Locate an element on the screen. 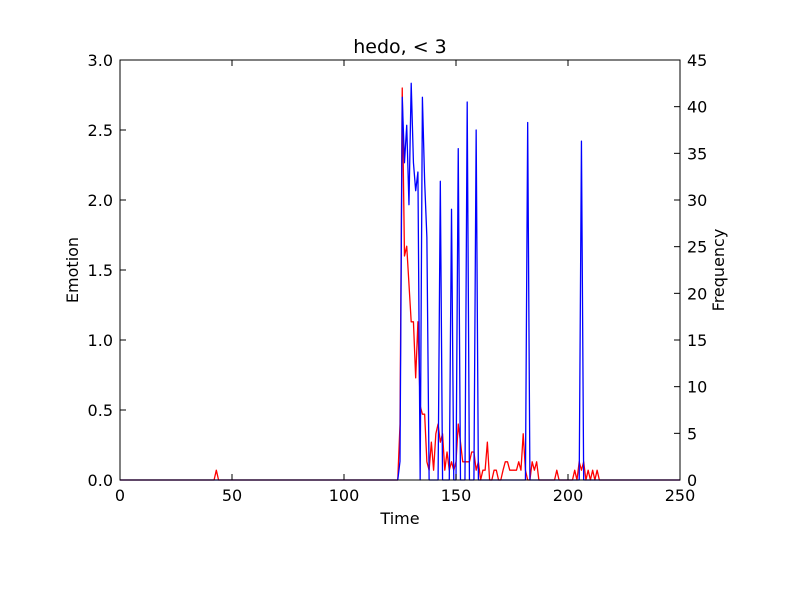  y2-tick-label: 5 is located at coordinates (692, 433).